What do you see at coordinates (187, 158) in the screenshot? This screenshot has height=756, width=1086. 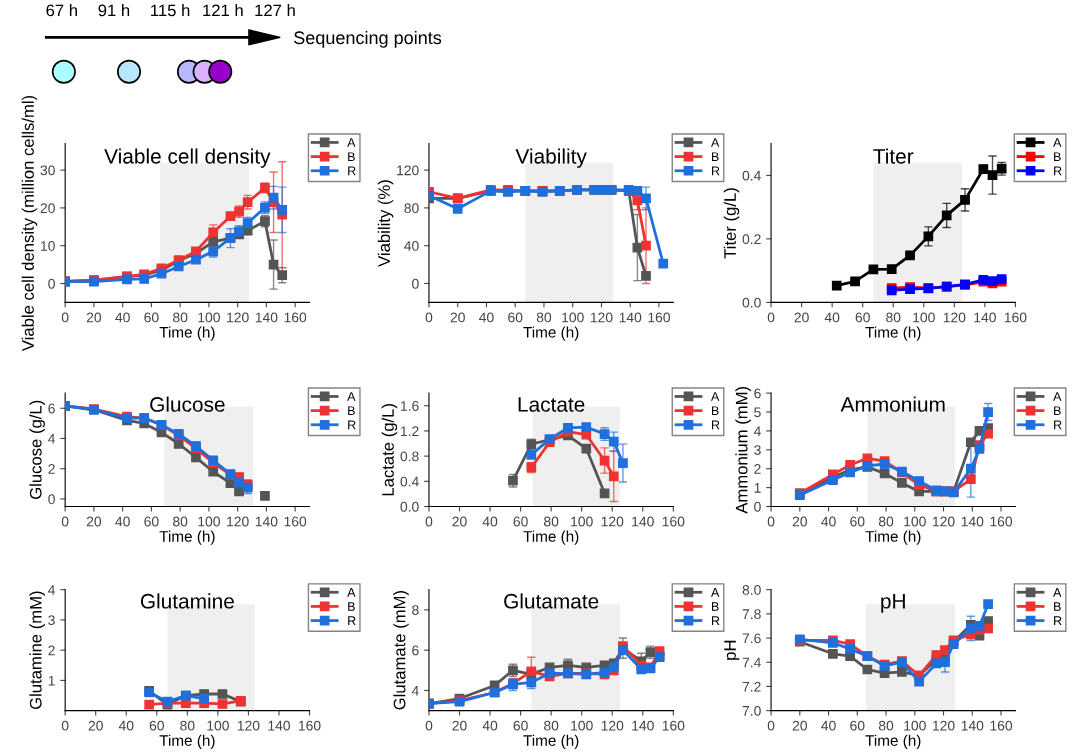 I see `chart-title: Viable cell density` at bounding box center [187, 158].